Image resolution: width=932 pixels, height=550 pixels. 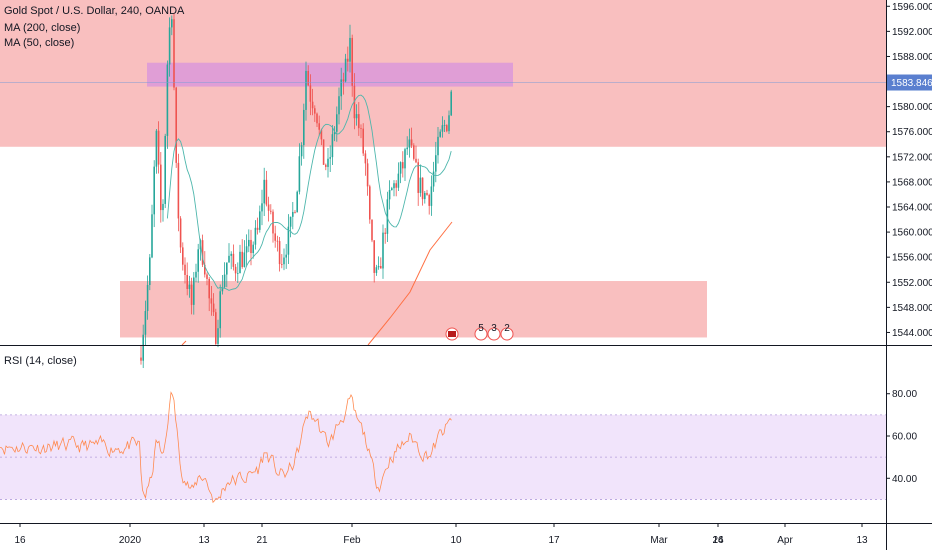 What do you see at coordinates (39, 43) in the screenshot?
I see `ma50-legend: MA (50, close)` at bounding box center [39, 43].